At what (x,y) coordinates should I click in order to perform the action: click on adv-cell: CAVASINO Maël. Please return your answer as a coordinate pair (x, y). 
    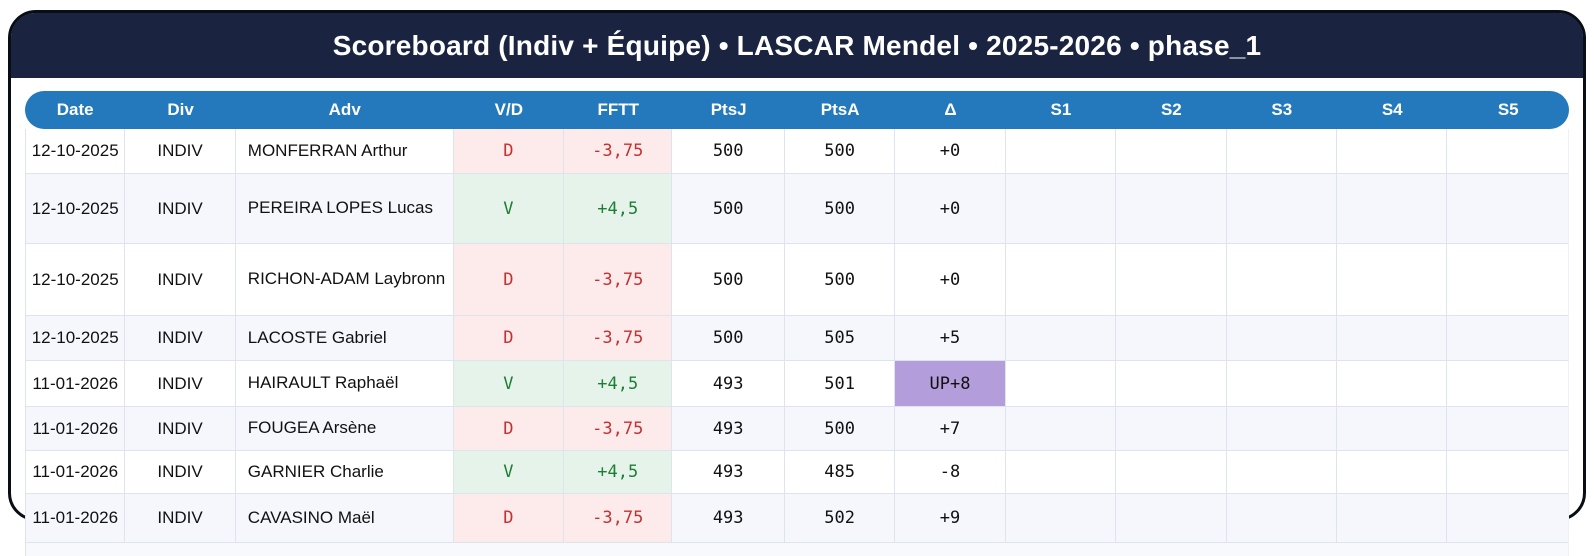
    Looking at the image, I should click on (344, 518).